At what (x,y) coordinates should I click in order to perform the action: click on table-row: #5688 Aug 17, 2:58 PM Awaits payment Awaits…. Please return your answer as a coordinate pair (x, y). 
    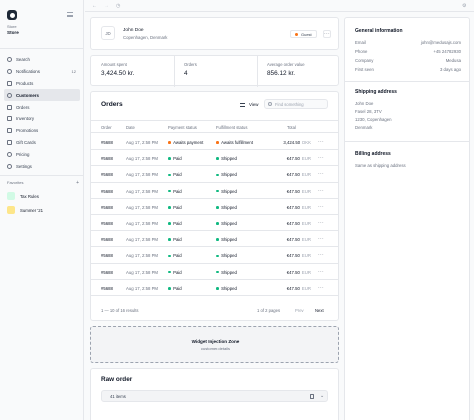
    Looking at the image, I should click on (214, 142).